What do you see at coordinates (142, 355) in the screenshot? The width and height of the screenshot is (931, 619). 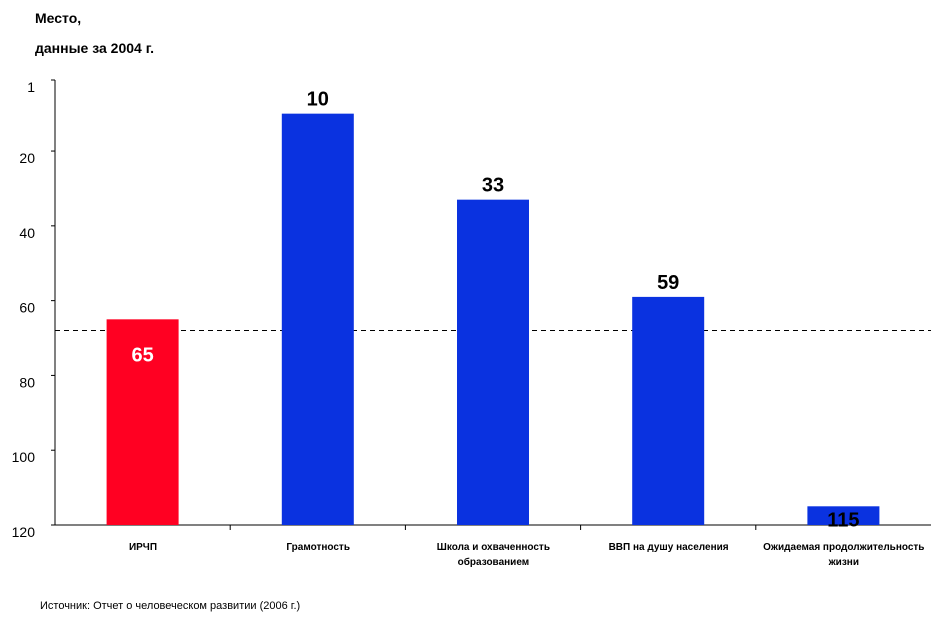 I see `bar-value-label: 65` at bounding box center [142, 355].